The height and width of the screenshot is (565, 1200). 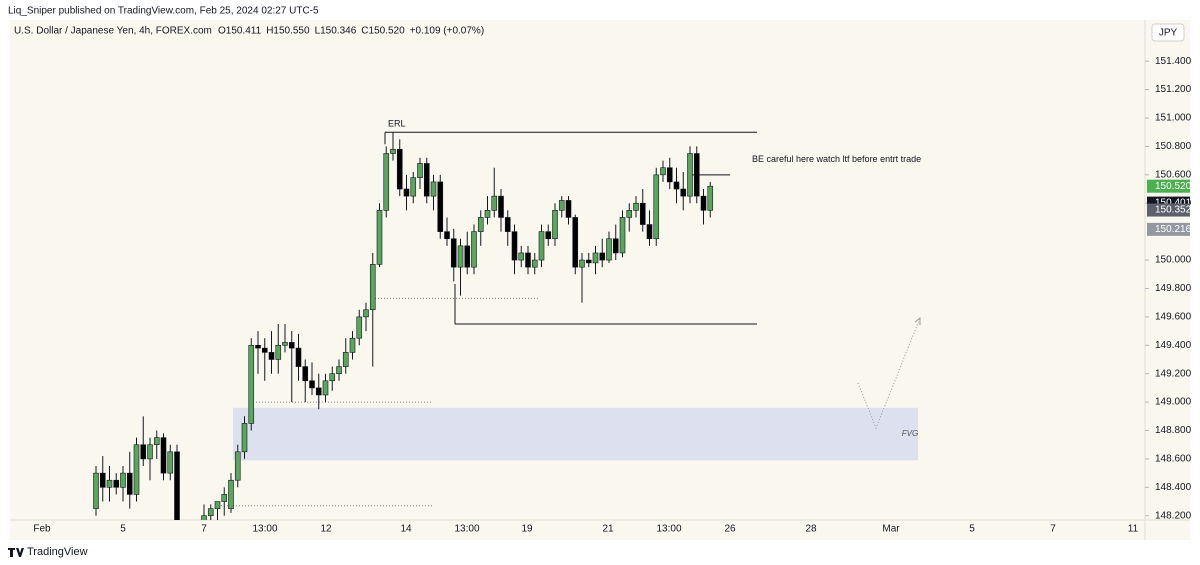 I want to click on price-label: 151.000, so click(x=1173, y=118).